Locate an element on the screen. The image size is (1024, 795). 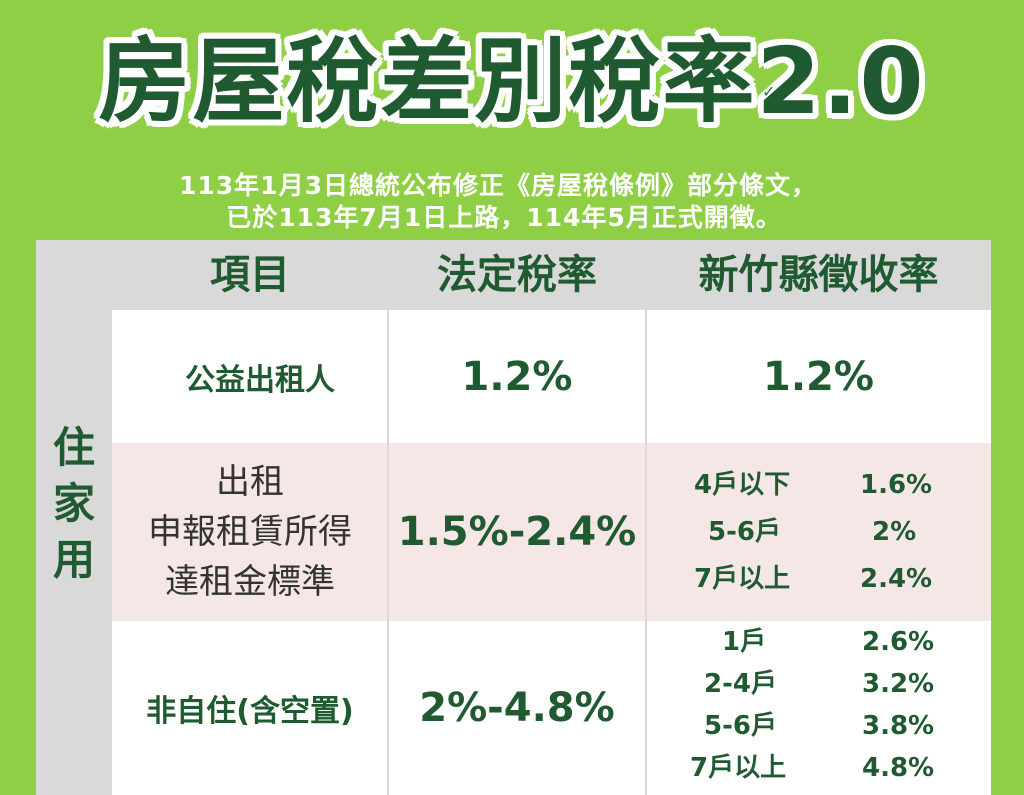
non-self-tier-3-rate: 3.8% is located at coordinates (898, 726).